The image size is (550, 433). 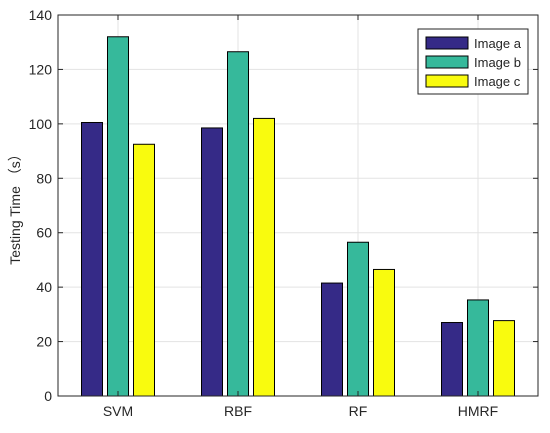 I want to click on x-tick-label: RF, so click(x=358, y=411).